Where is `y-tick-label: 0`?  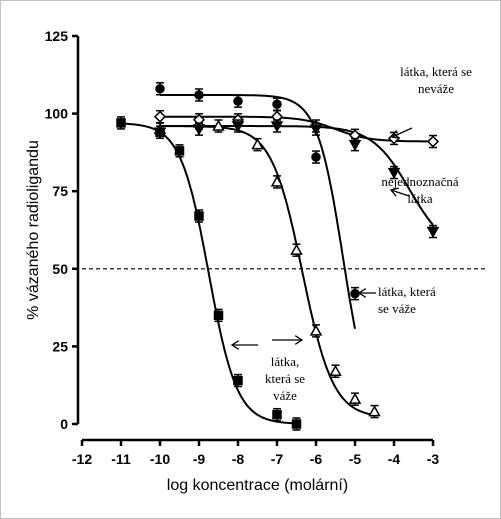
y-tick-label: 0 is located at coordinates (64, 424).